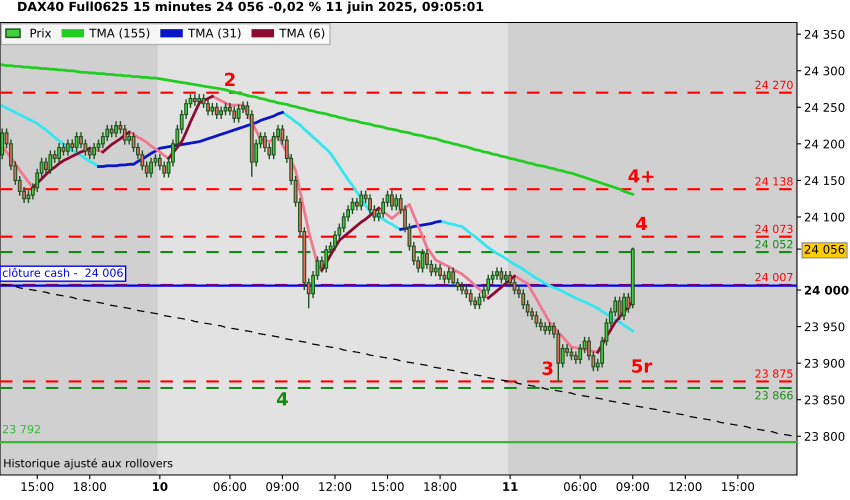 This screenshot has width=850, height=500. What do you see at coordinates (826, 290) in the screenshot?
I see `y-tick-label: 24 000` at bounding box center [826, 290].